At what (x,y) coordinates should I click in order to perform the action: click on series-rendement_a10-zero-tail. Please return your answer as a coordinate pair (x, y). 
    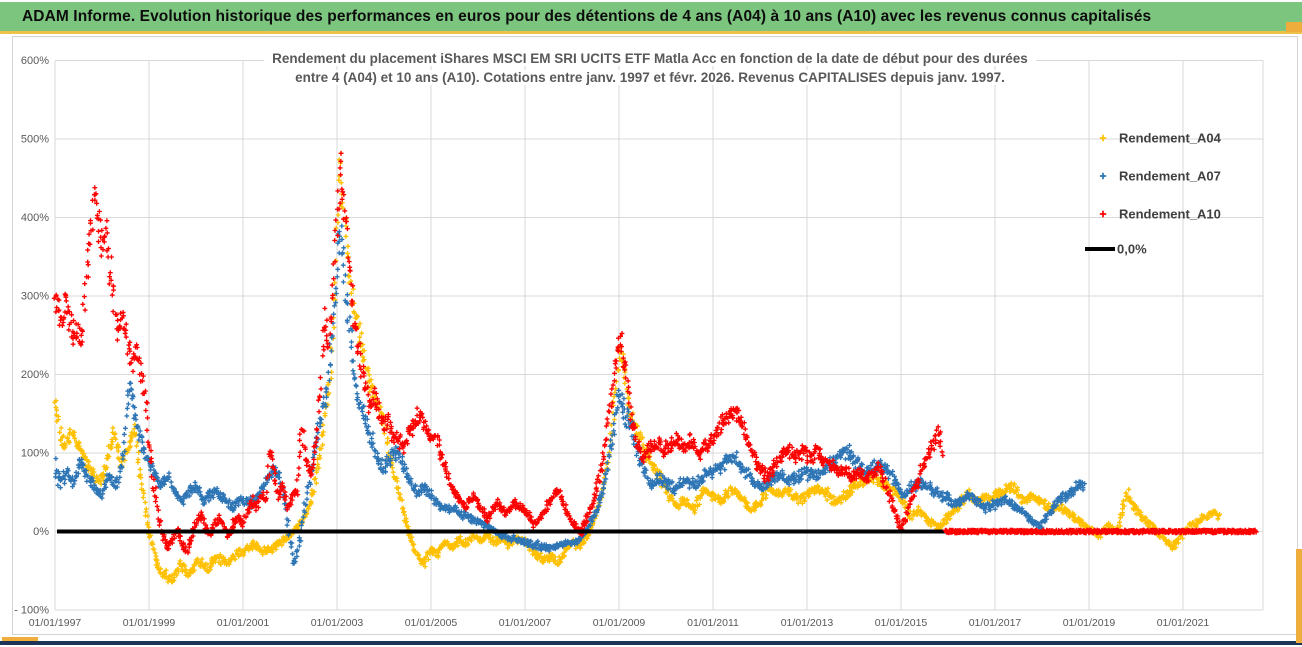
    Looking at the image, I should click on (1100, 531).